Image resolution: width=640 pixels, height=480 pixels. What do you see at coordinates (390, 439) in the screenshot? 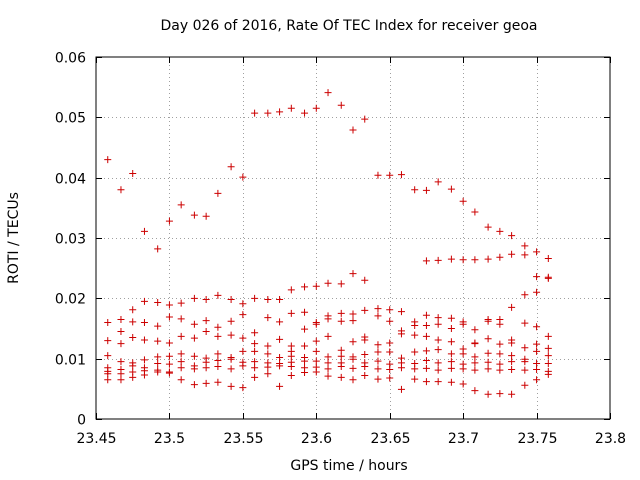
I see `x-tick-label: 23.65` at bounding box center [390, 439].